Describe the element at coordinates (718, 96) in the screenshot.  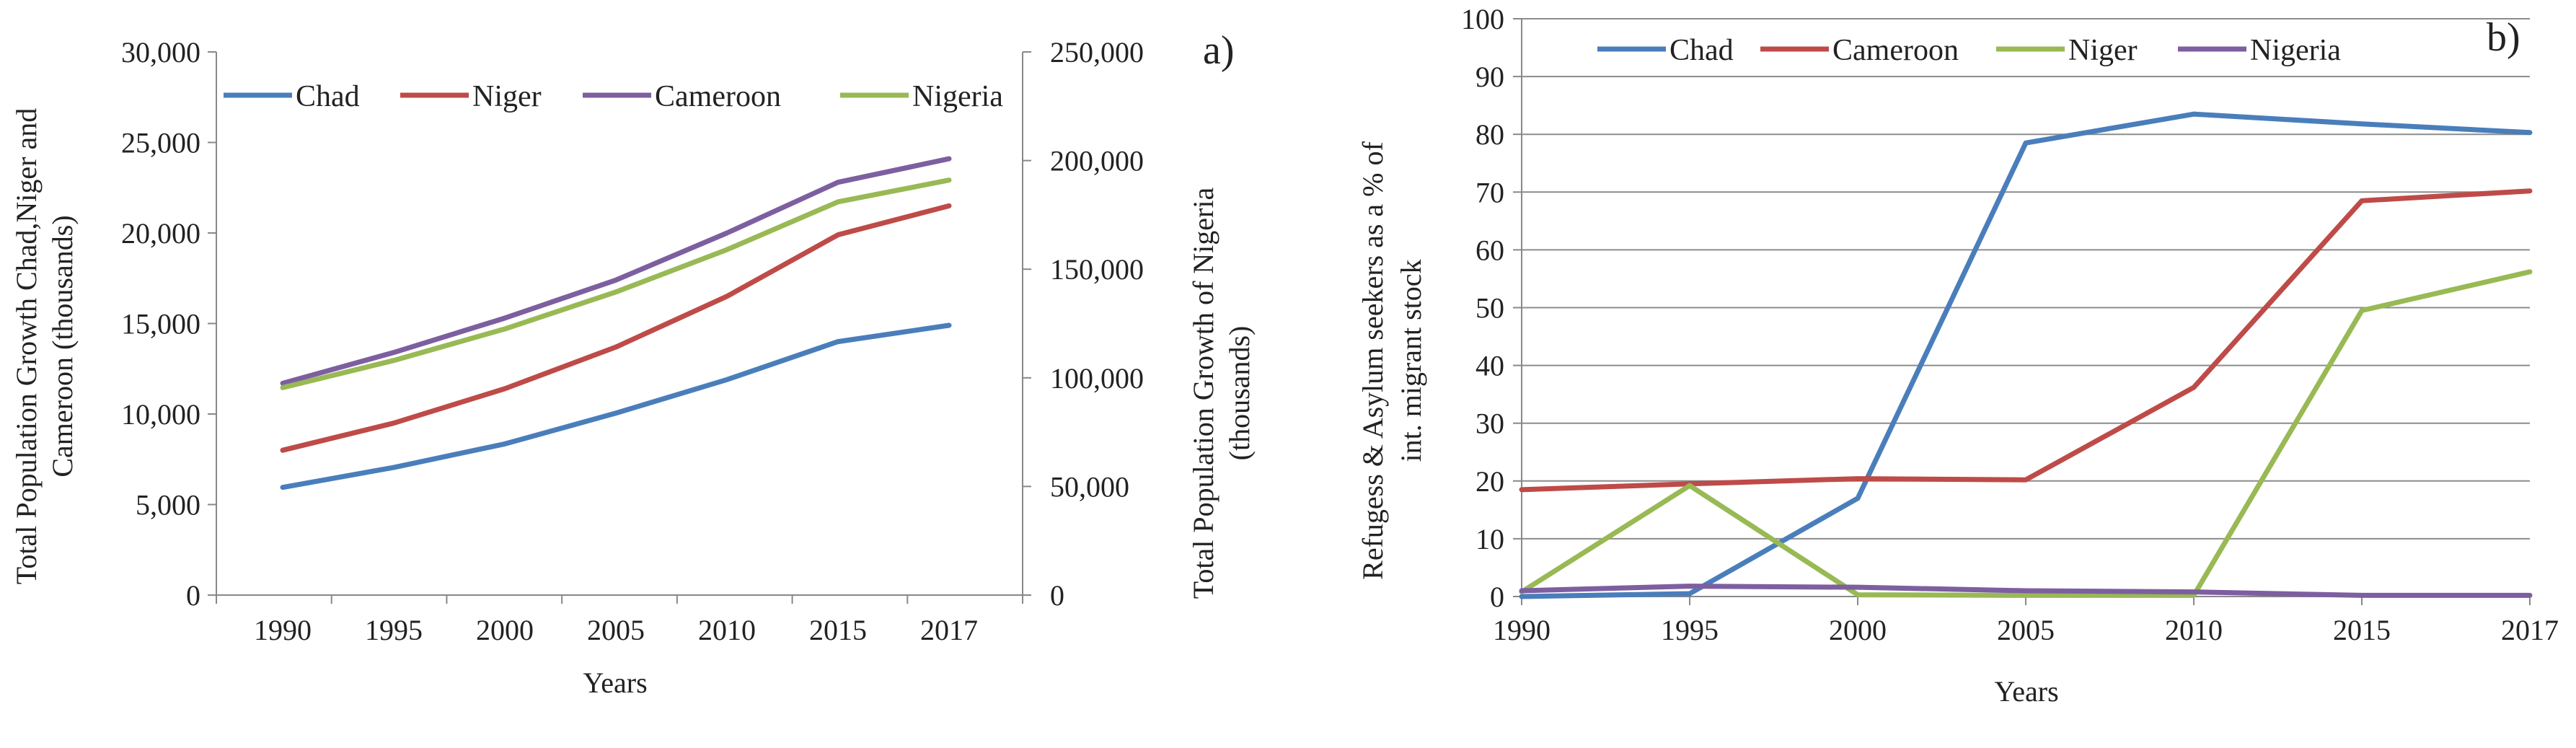
I see `chart-a-legend-label-cameroon: Cameroon` at that location.